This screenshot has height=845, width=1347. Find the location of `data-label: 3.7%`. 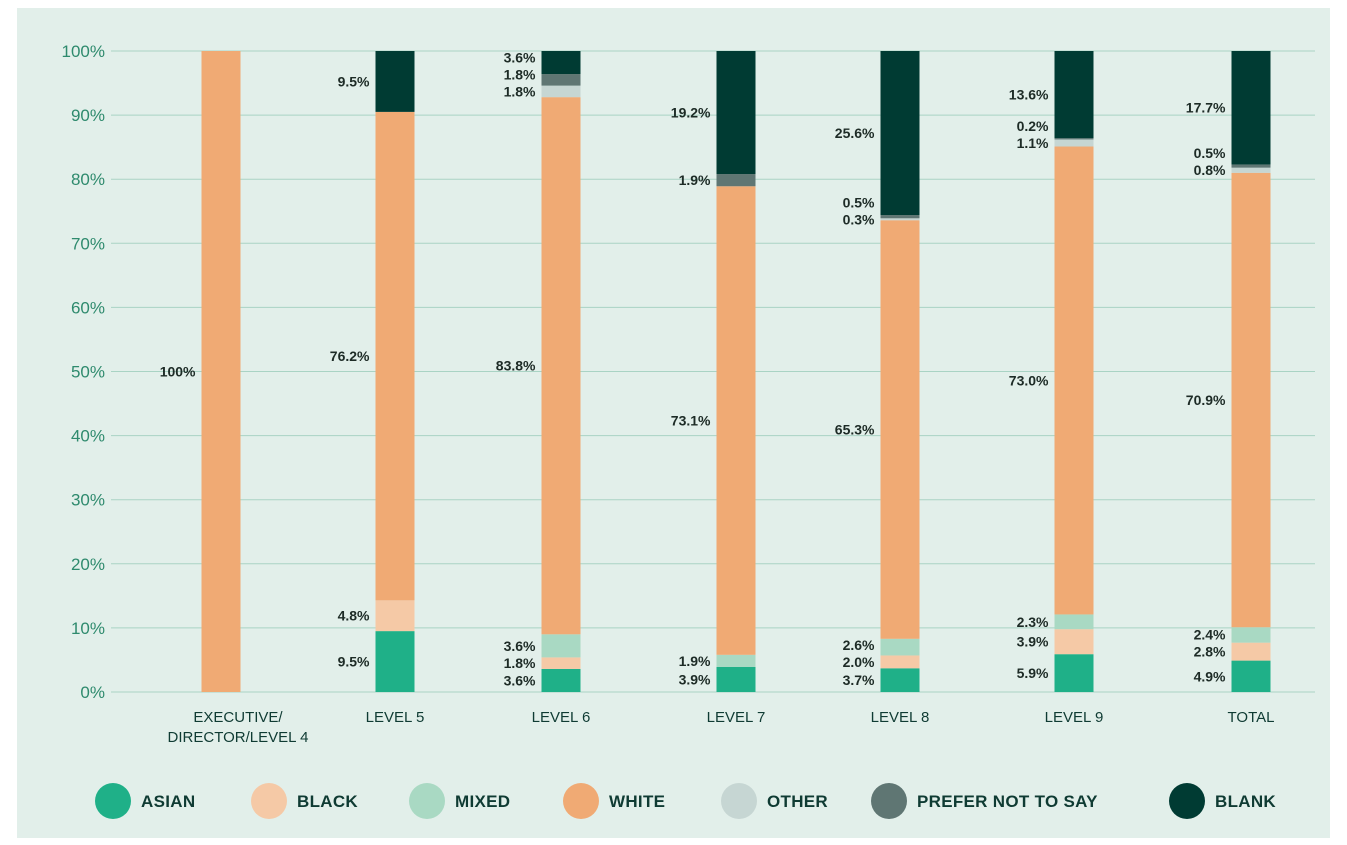

data-label: 3.7% is located at coordinates (859, 680).